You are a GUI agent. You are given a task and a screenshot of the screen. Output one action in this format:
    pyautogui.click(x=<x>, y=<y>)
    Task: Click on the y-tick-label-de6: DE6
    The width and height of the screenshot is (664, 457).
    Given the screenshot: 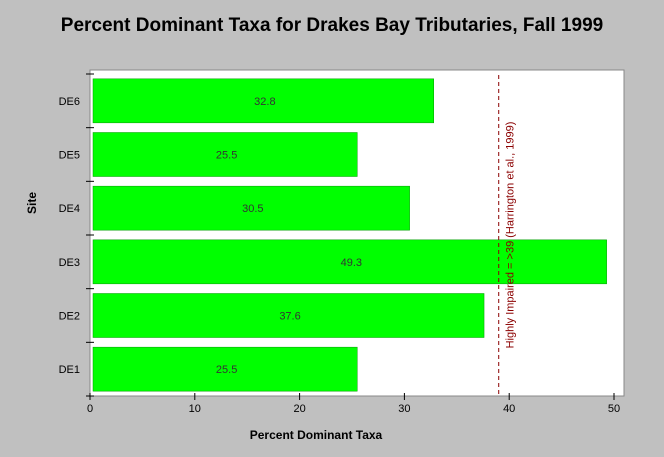 What is the action you would take?
    pyautogui.click(x=69, y=102)
    